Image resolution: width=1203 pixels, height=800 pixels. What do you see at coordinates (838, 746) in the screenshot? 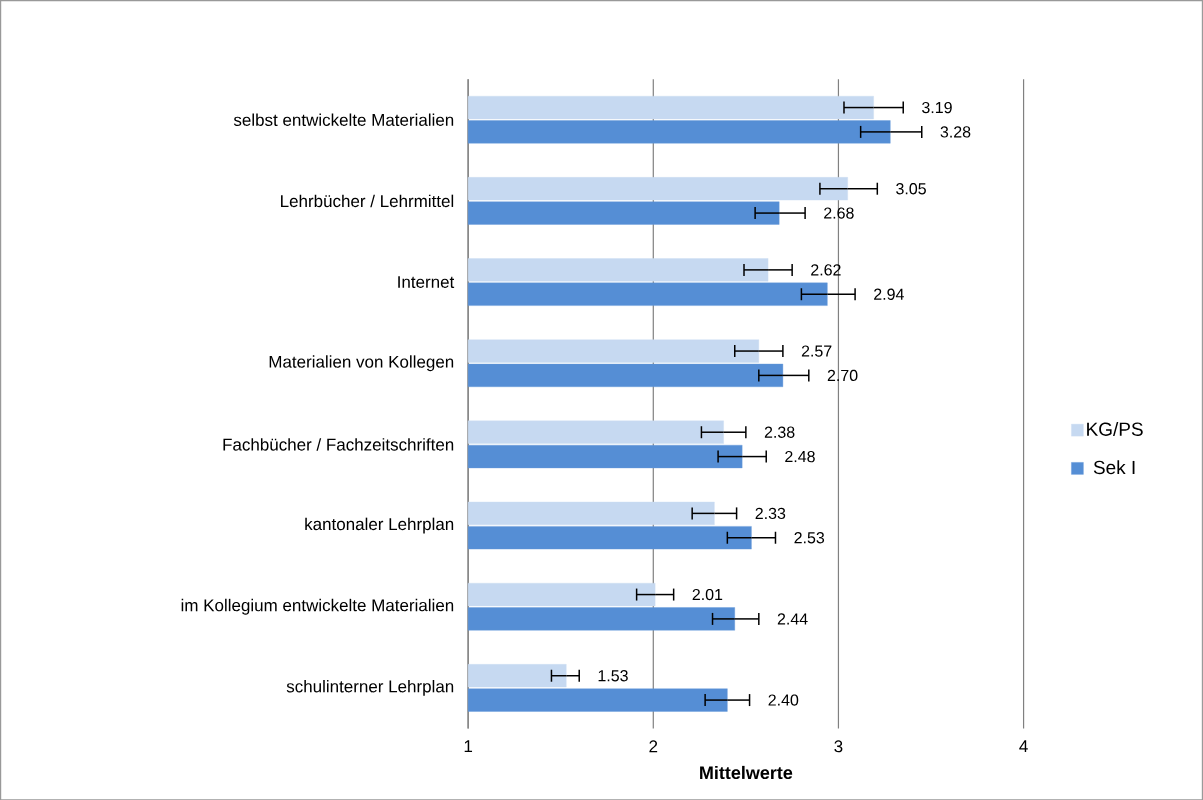
I see `x-tick-label: 3` at bounding box center [838, 746].